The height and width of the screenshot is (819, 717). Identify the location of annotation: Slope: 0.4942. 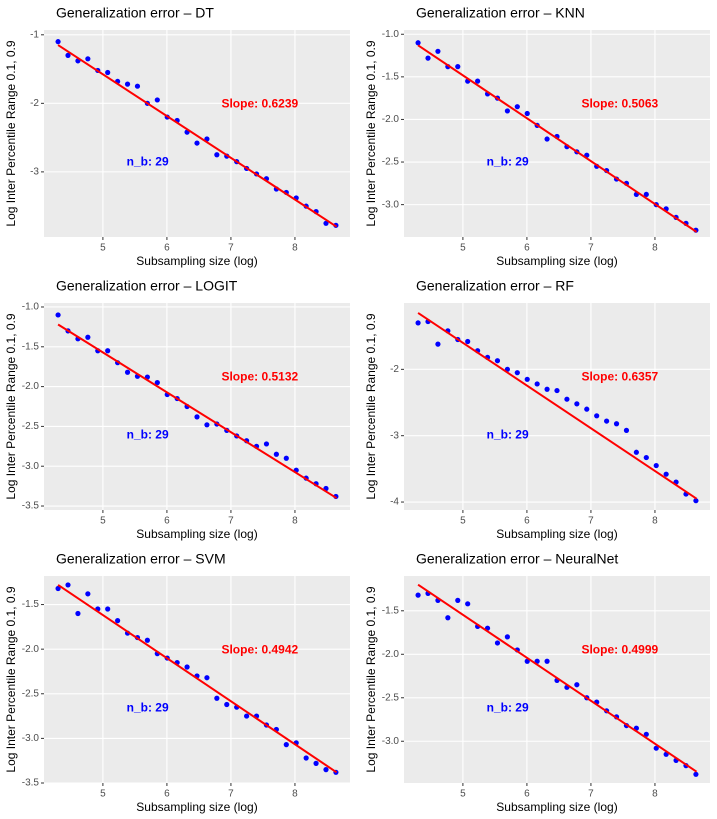
(259, 650).